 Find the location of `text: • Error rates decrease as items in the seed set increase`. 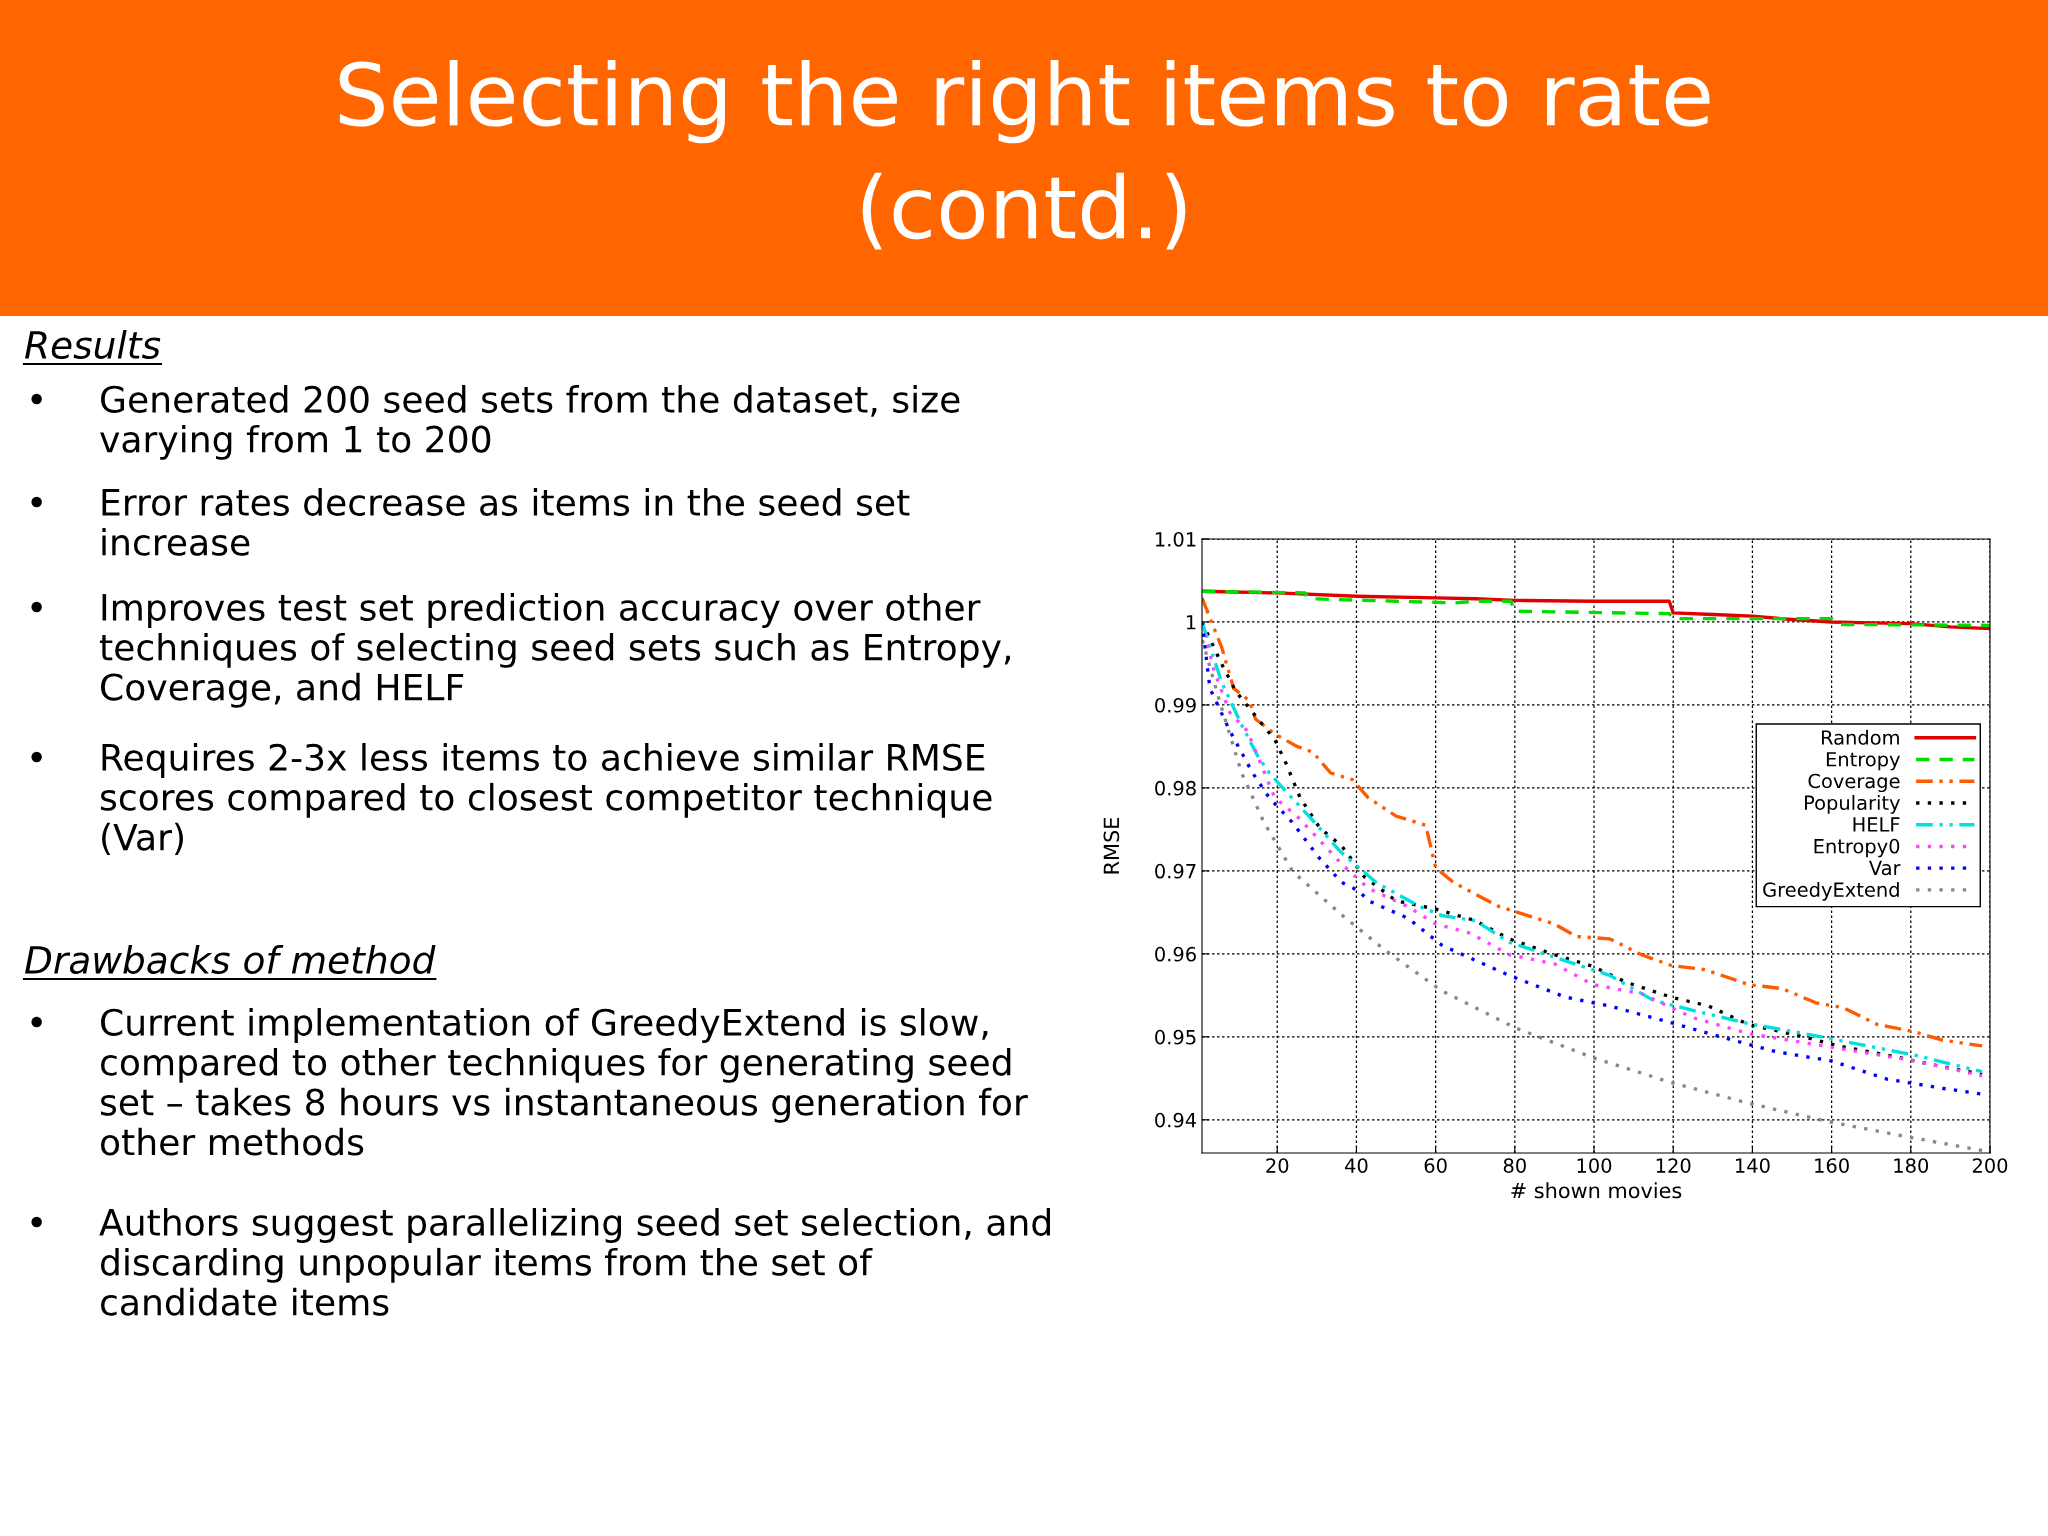

text: • Error rates decrease as items in the seed set increase is located at coordinates (470, 522).